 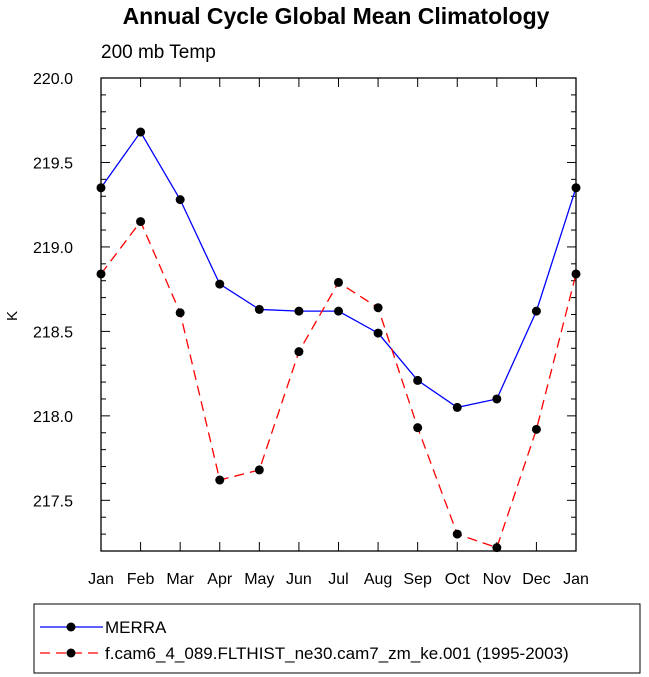 What do you see at coordinates (180, 579) in the screenshot?
I see `x-tick-label: Mar` at bounding box center [180, 579].